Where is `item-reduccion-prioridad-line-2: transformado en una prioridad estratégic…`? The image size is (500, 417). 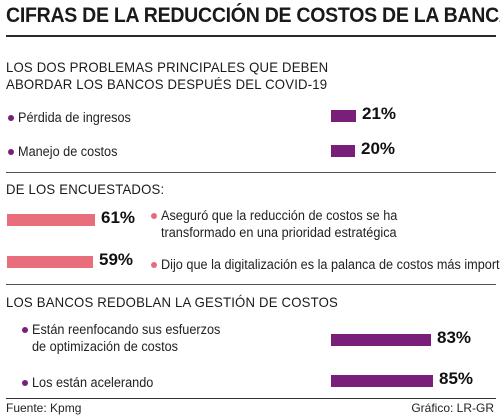 item-reduccion-prioridad-line-2: transformado en una prioridad estratégic… is located at coordinates (279, 232).